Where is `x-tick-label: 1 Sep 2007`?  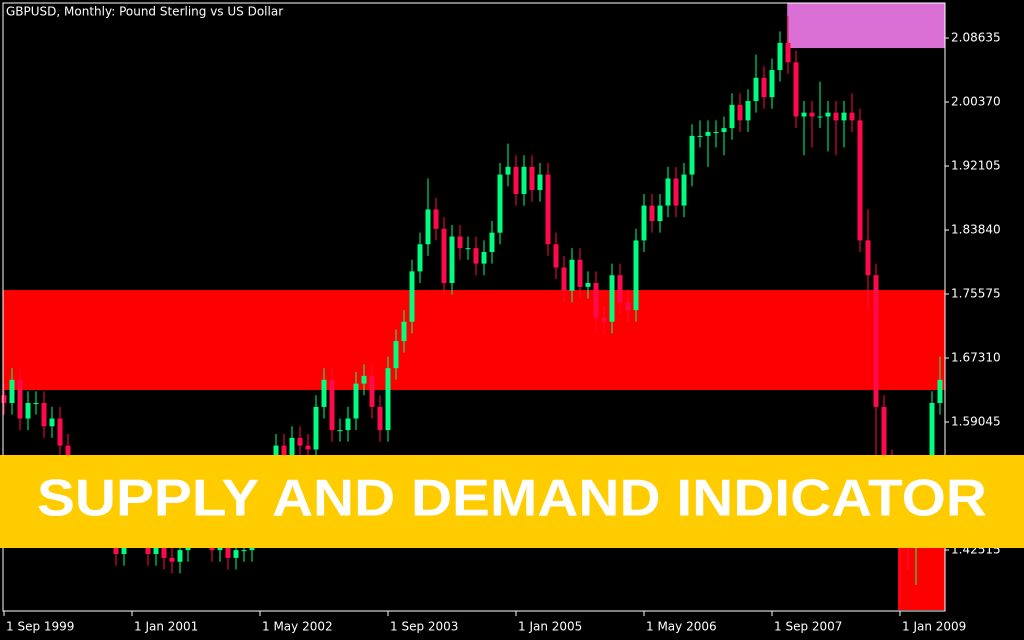
x-tick-label: 1 Sep 2007 is located at coordinates (808, 627).